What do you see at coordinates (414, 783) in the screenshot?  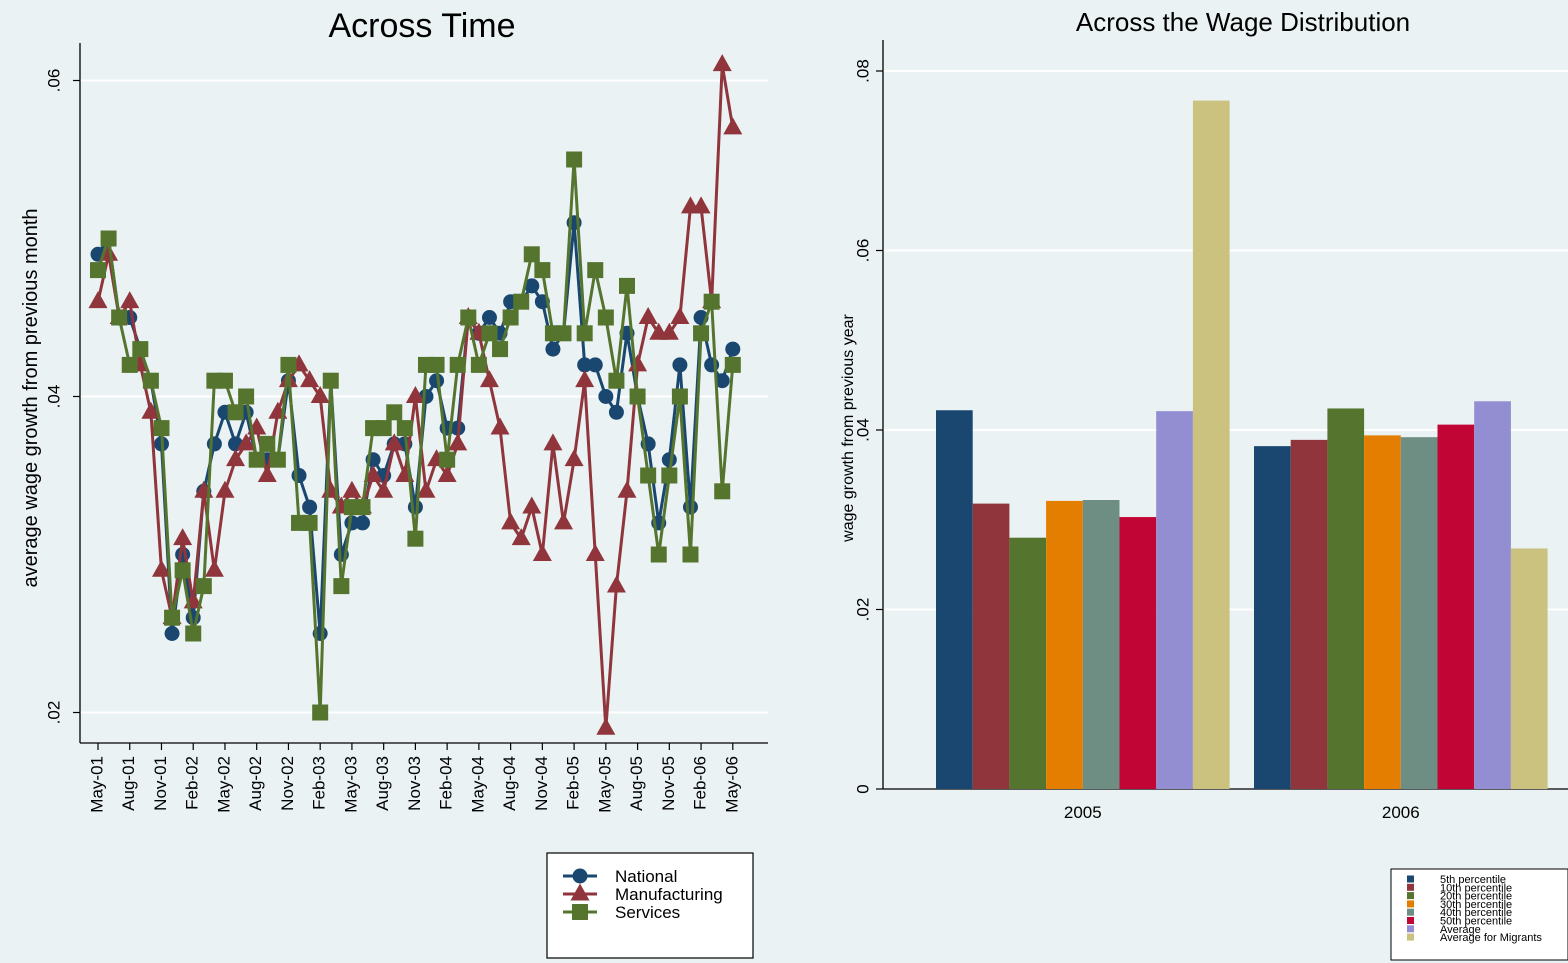 I see `line-chart-x-tick-label: Nov-03` at bounding box center [414, 783].